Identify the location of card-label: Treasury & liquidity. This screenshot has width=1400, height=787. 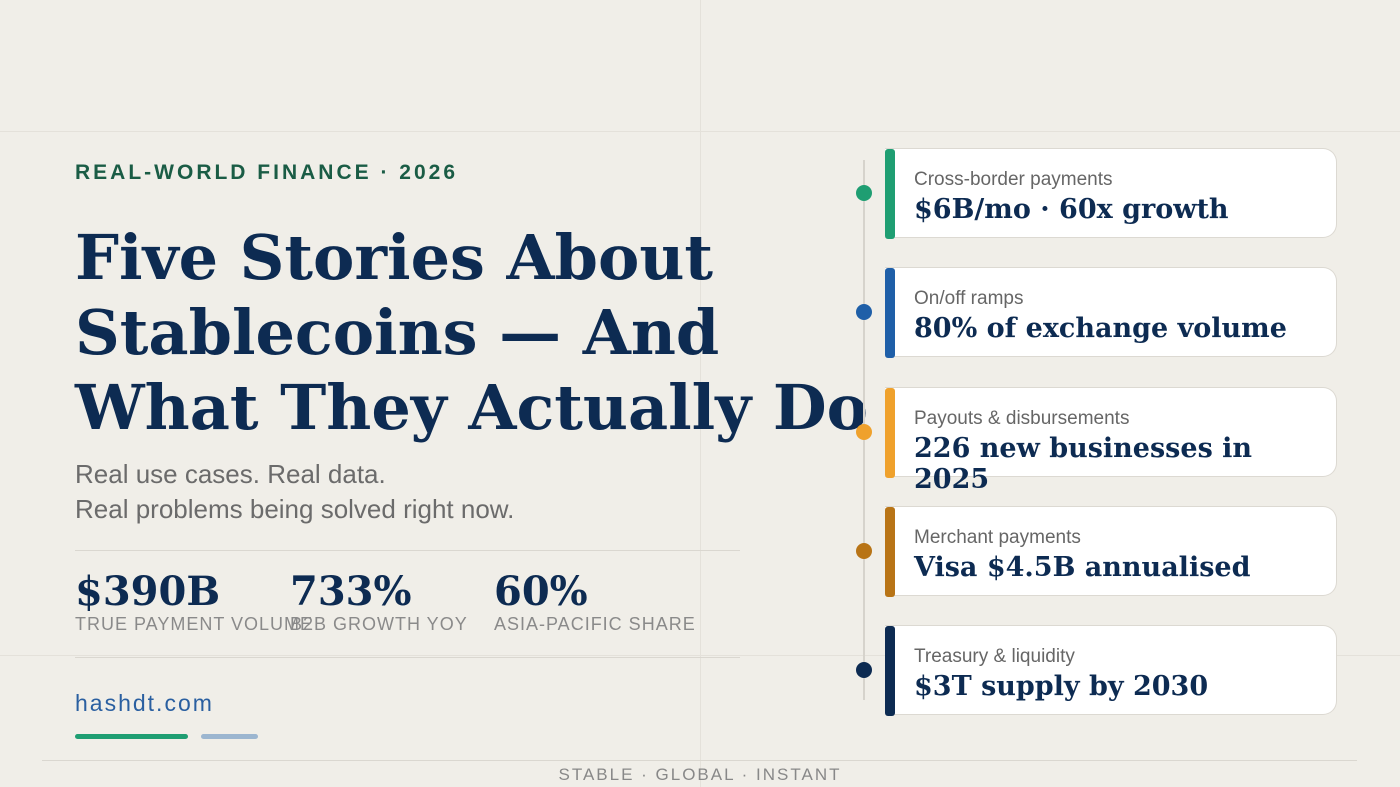
(994, 656).